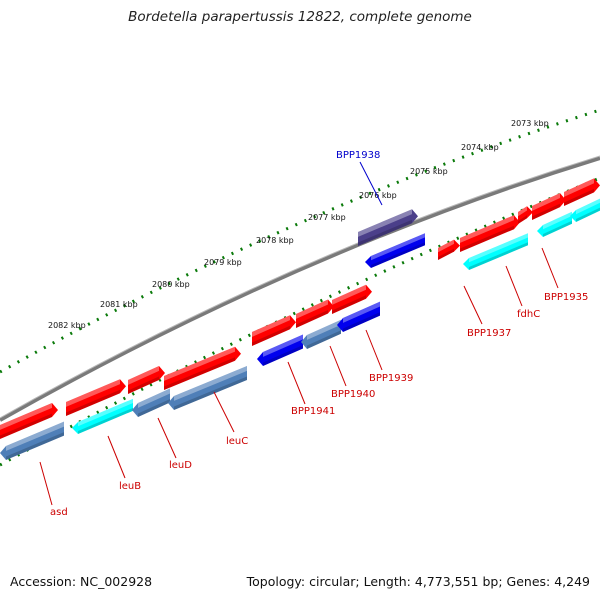  I want to click on scale-tick-label: 2073 kbp, so click(530, 123).